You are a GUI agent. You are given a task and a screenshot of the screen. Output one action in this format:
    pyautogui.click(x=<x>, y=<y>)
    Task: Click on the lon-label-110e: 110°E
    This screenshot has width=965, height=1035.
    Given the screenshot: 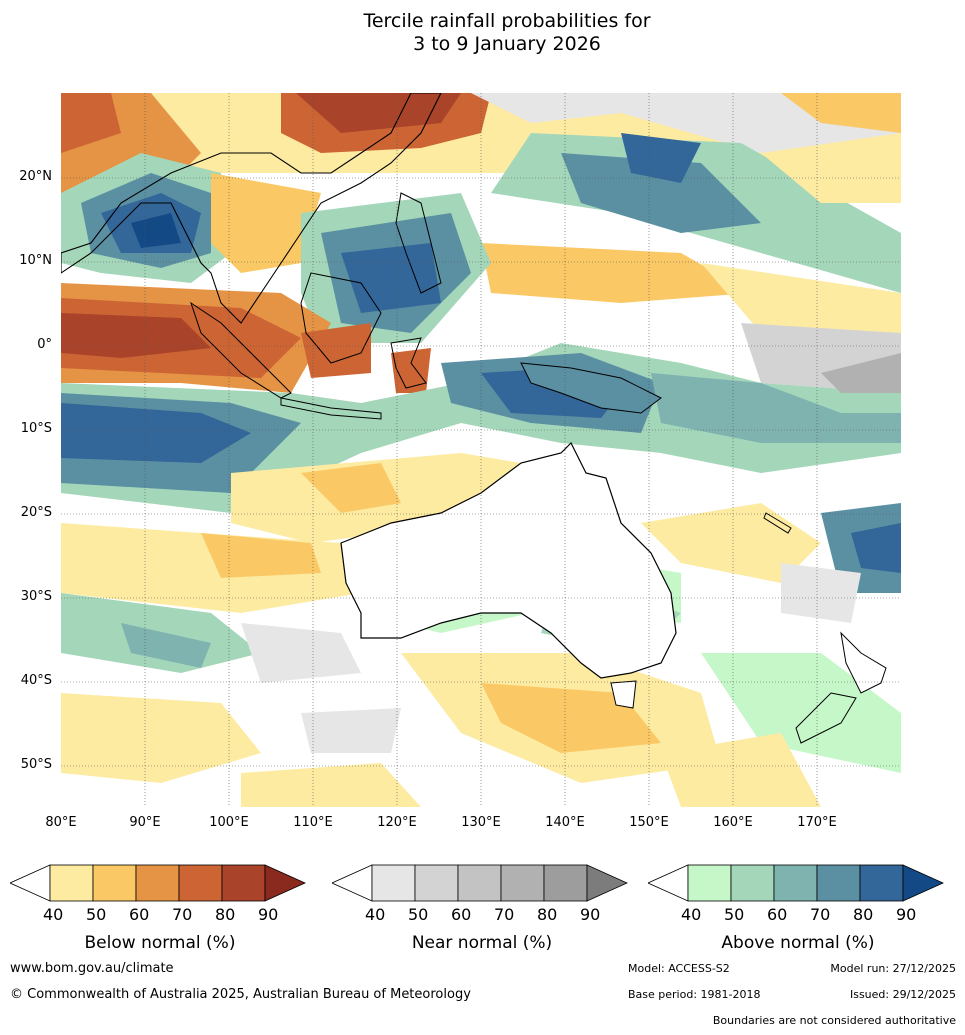 What is the action you would take?
    pyautogui.click(x=313, y=822)
    